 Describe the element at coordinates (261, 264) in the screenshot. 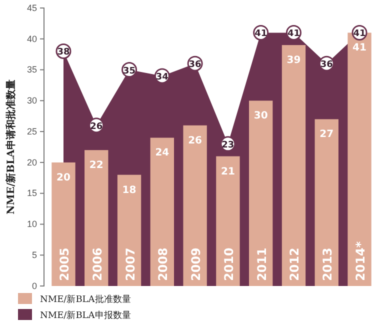

I see `x-tick-label: 2011` at that location.